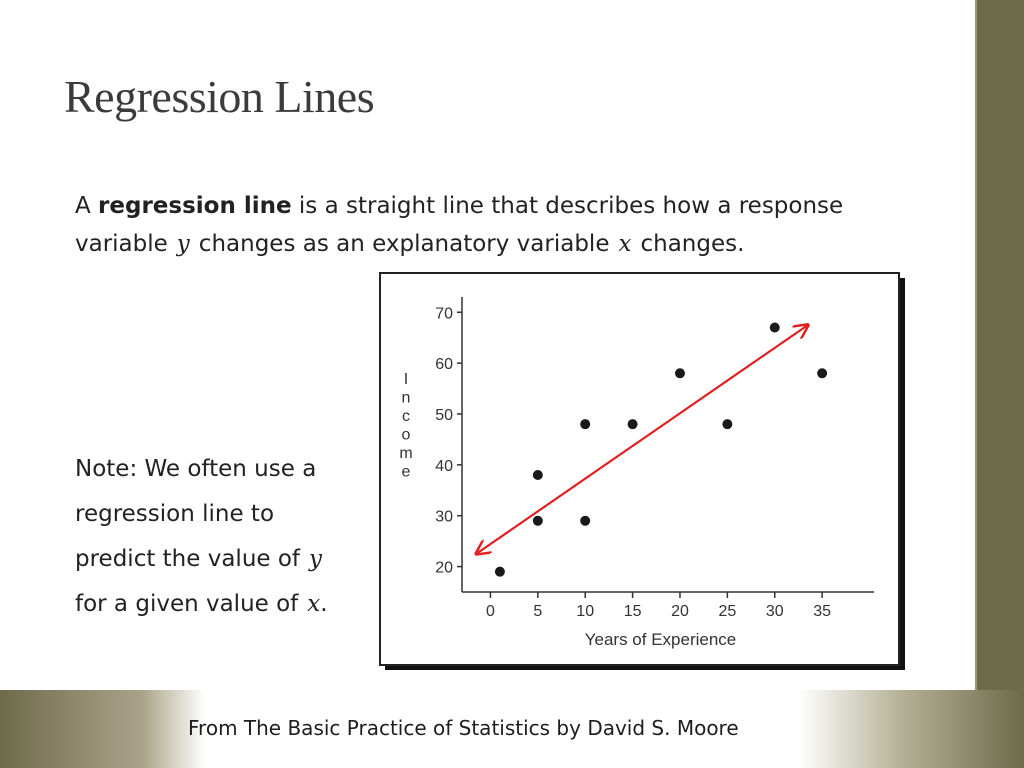 This screenshot has width=1024, height=768. What do you see at coordinates (406, 398) in the screenshot?
I see `y-axis-label-letter: n` at bounding box center [406, 398].